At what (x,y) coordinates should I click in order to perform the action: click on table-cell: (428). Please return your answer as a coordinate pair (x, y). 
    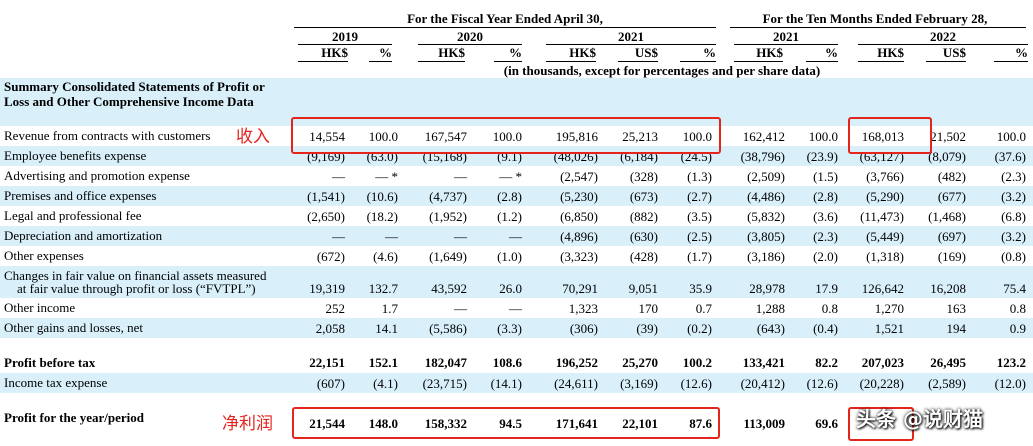
    Looking at the image, I should click on (643, 256).